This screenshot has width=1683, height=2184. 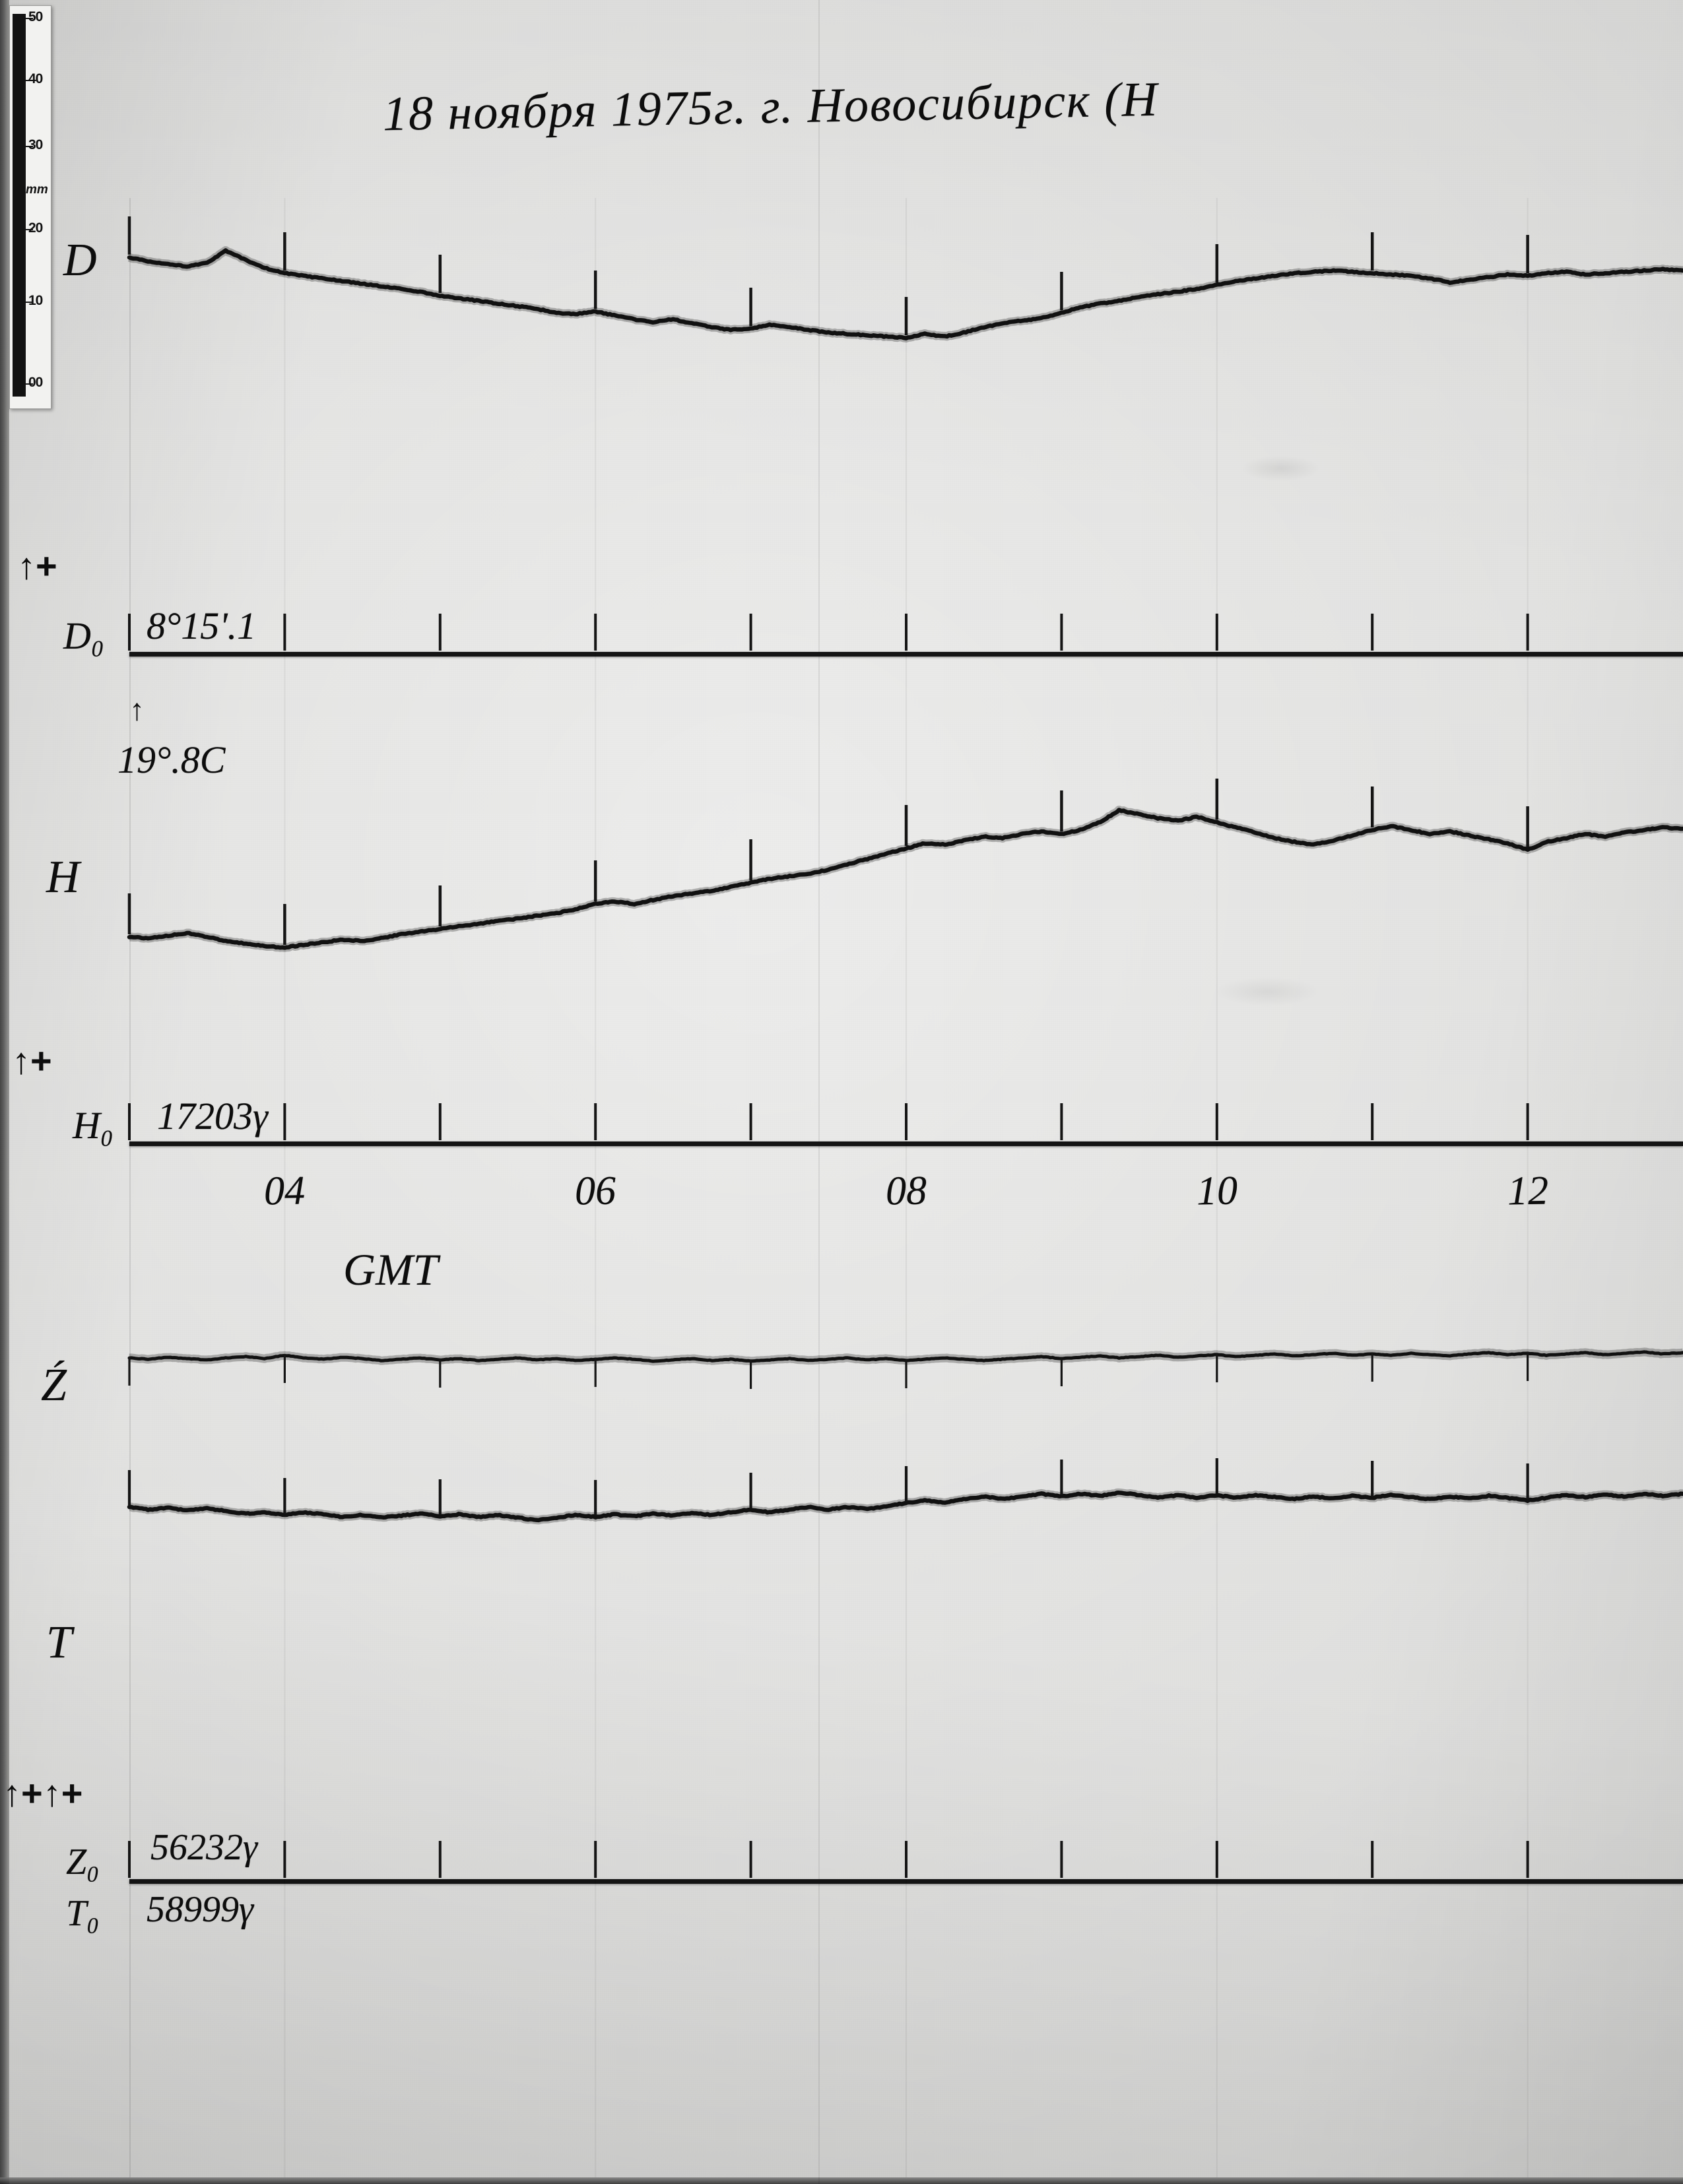 I want to click on trace-halo-H, so click(x=905, y=879).